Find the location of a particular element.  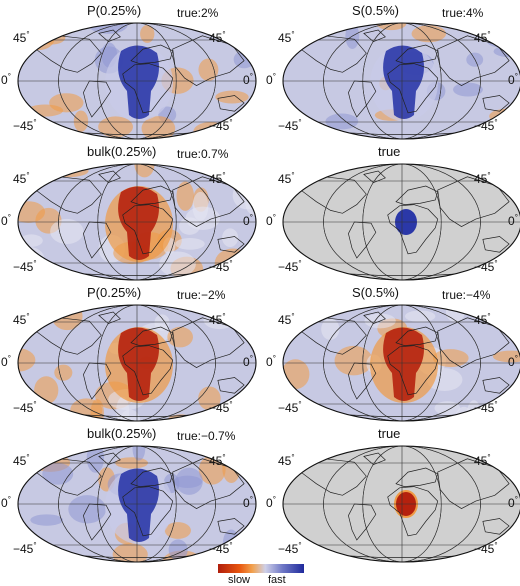

true-value-label: true:−0.7% is located at coordinates (206, 436).